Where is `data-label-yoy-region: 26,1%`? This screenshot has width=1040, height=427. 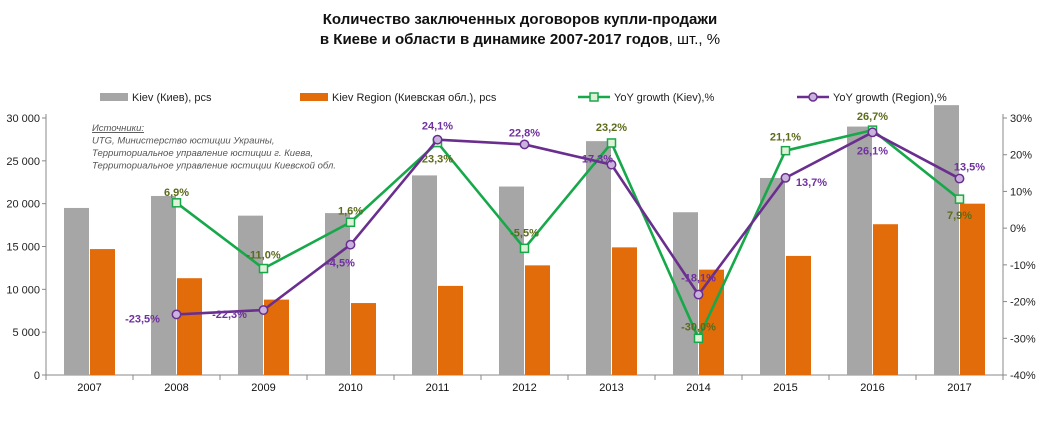
data-label-yoy-region: 26,1% is located at coordinates (872, 151).